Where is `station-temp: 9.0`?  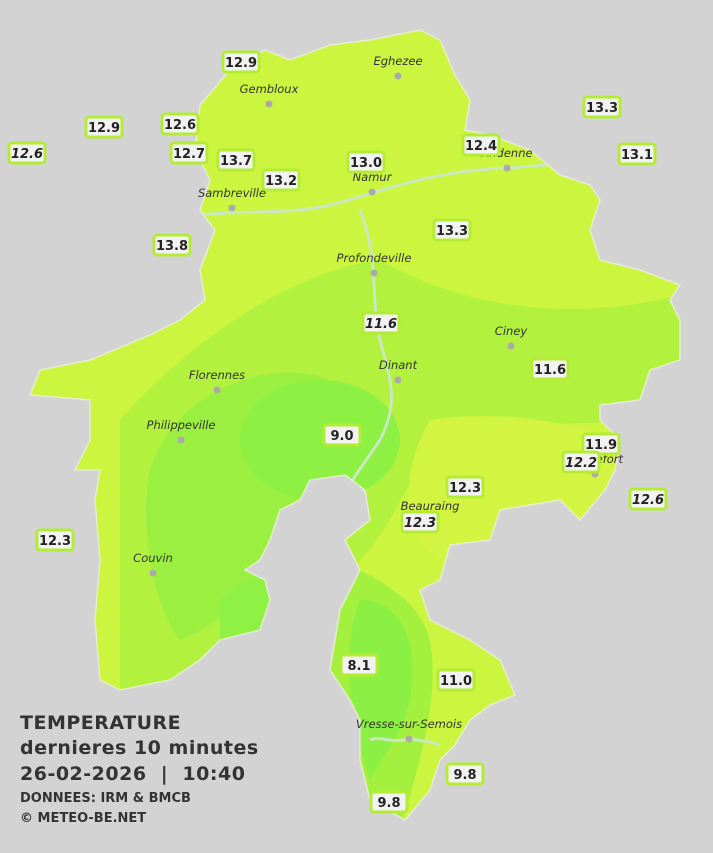
station-temp: 9.0 is located at coordinates (341, 436).